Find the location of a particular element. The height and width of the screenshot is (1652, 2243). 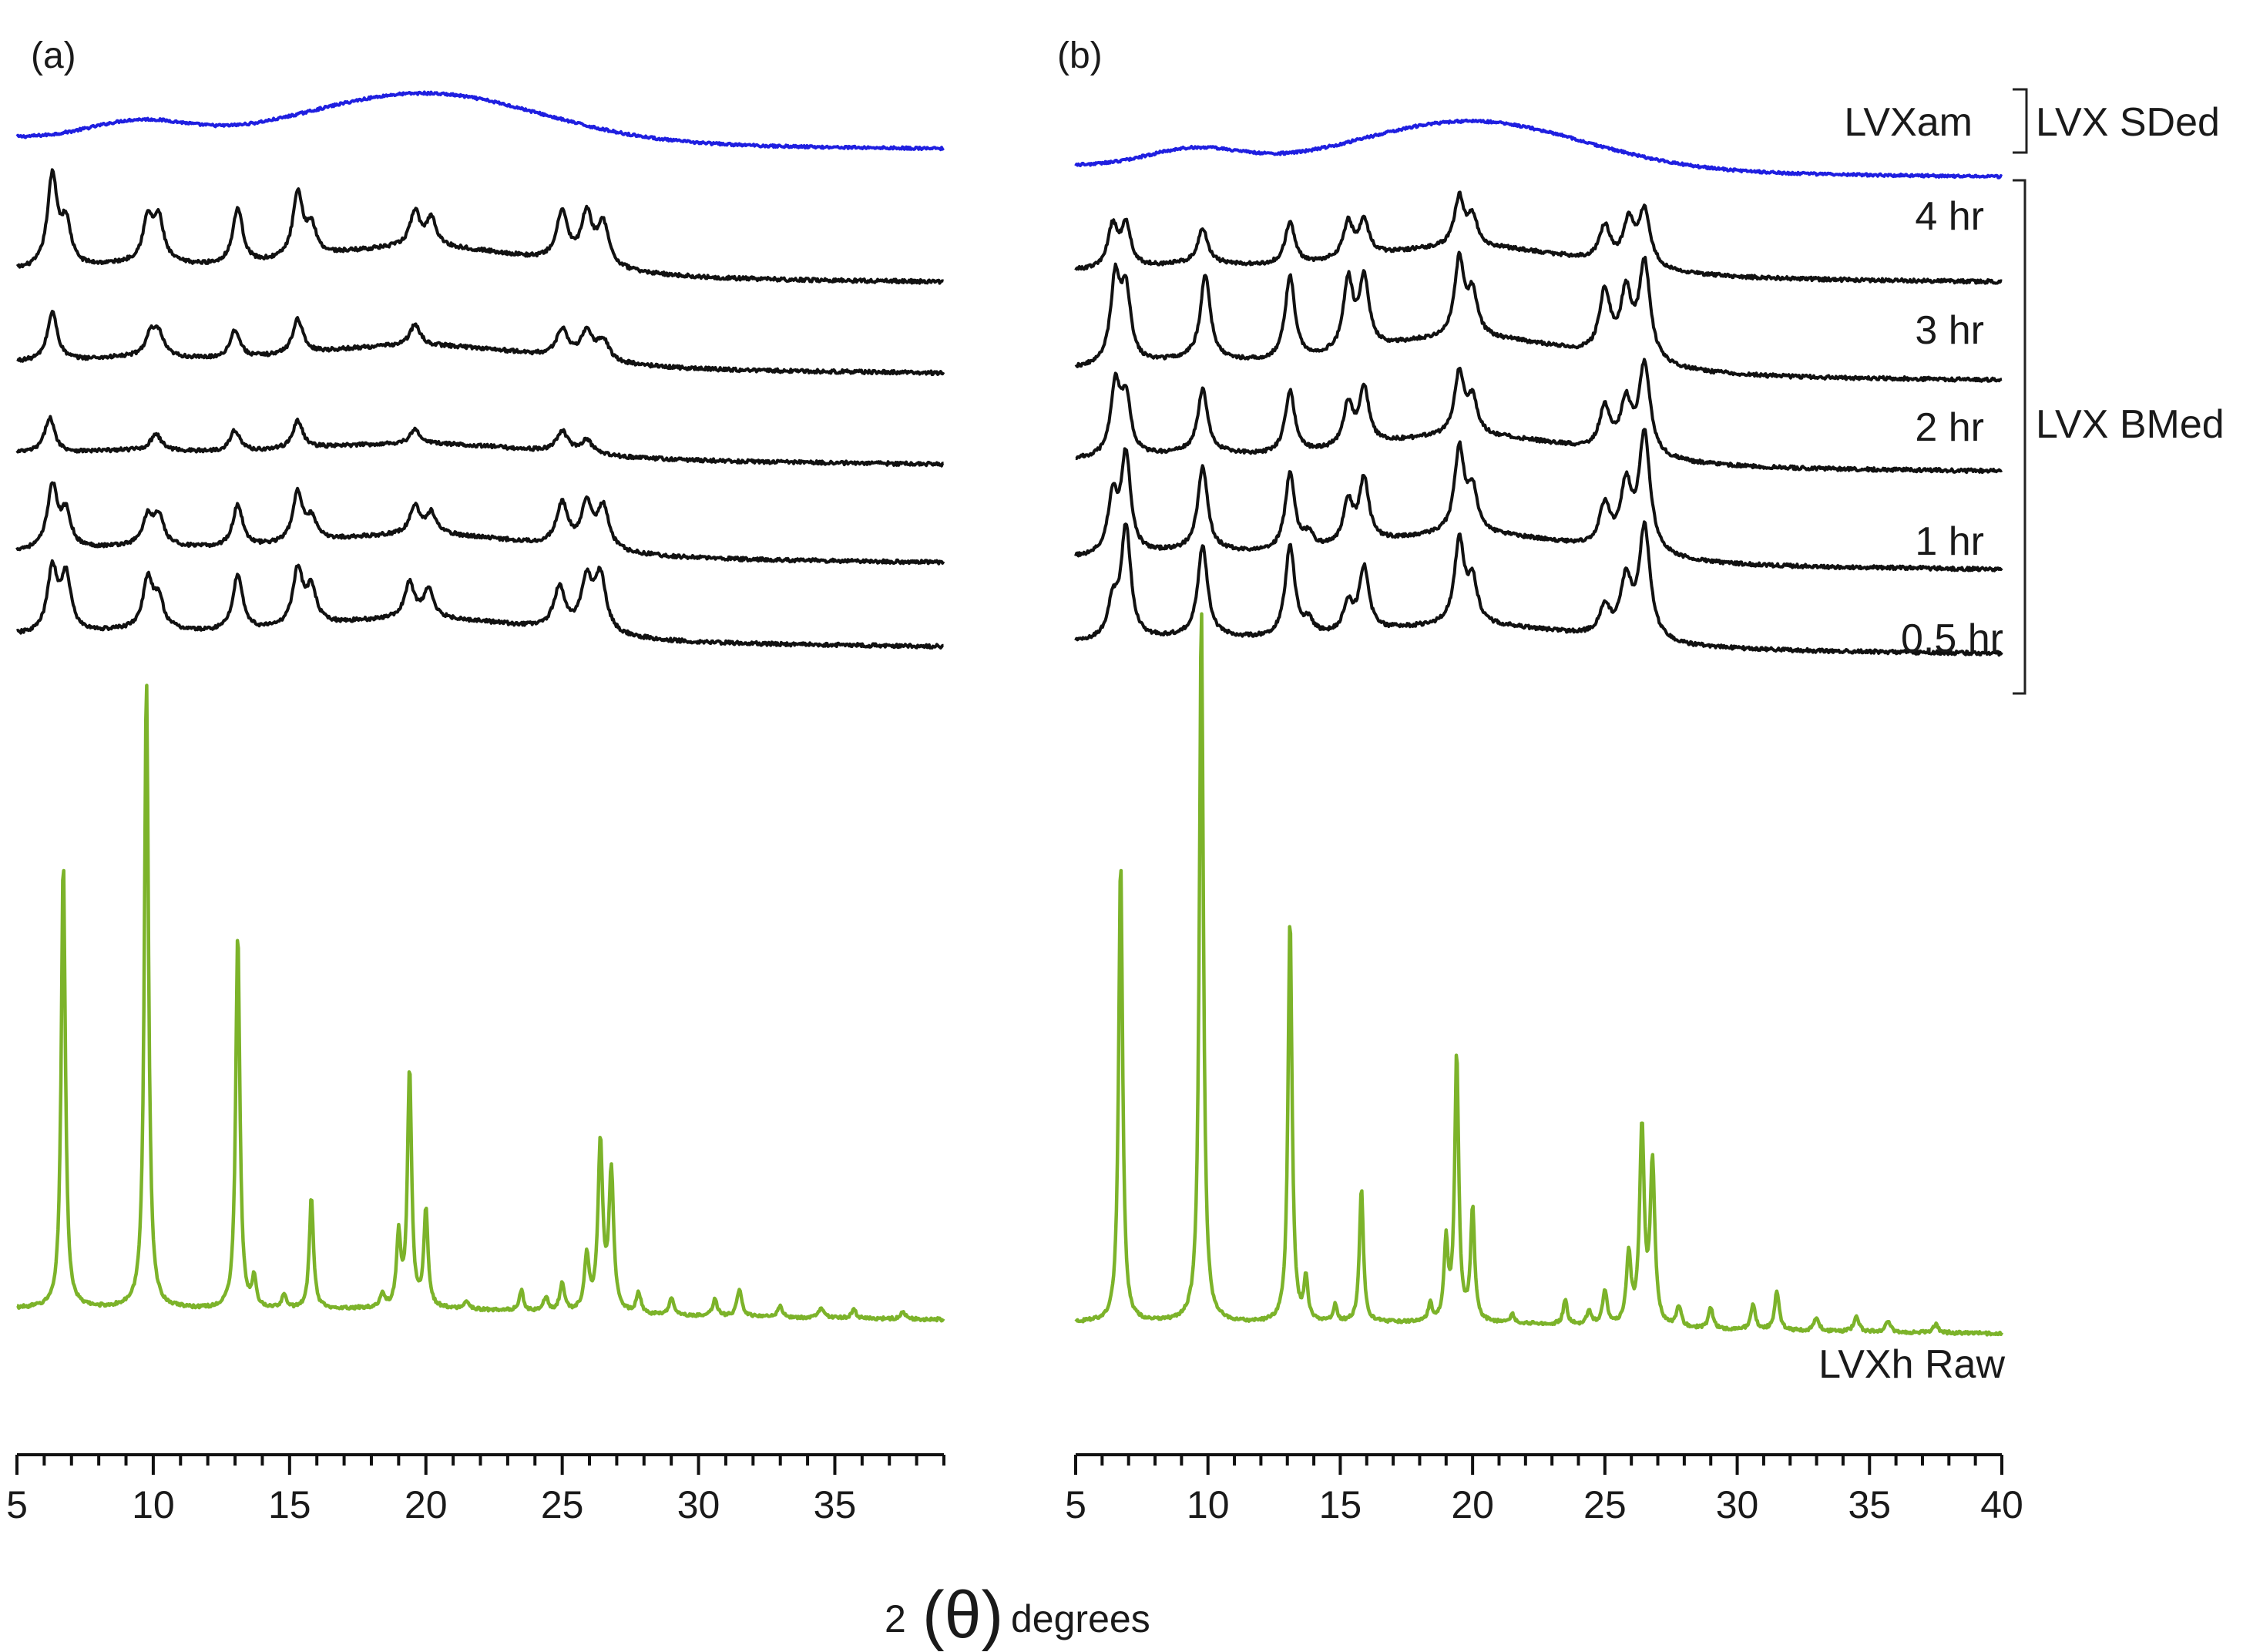

panel-a-label: (a) is located at coordinates (53, 55).